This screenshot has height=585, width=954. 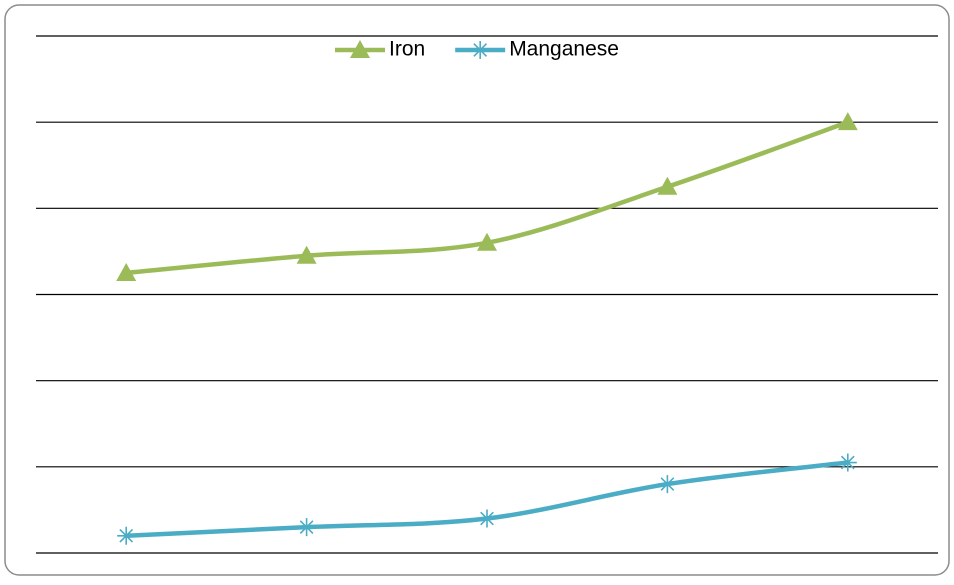 What do you see at coordinates (564, 49) in the screenshot?
I see `legend-label: Manganese` at bounding box center [564, 49].